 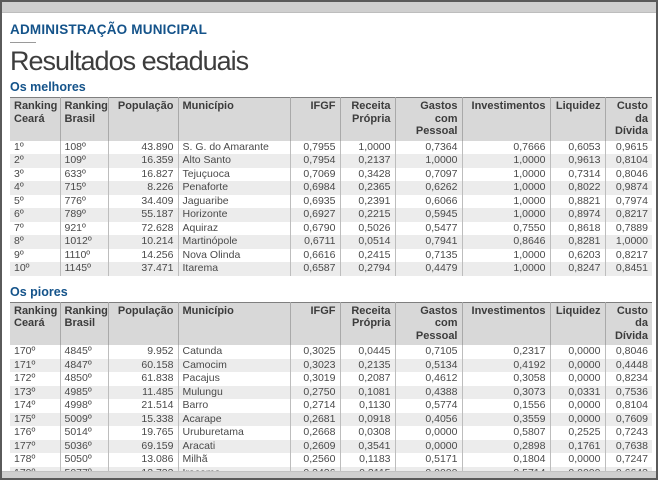 I want to click on table-cell: 55.187, so click(x=142, y=215).